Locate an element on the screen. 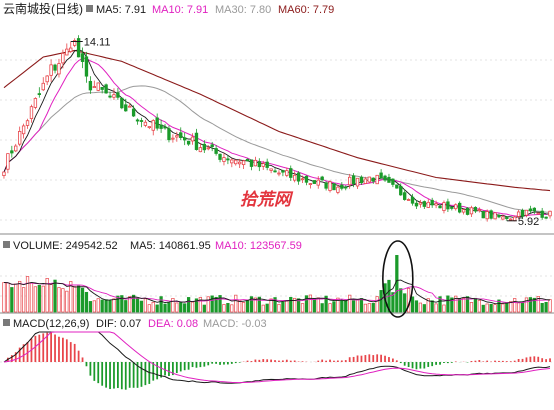 This screenshot has height=410, width=554. high-price-marker: 14.11 is located at coordinates (90, 42).